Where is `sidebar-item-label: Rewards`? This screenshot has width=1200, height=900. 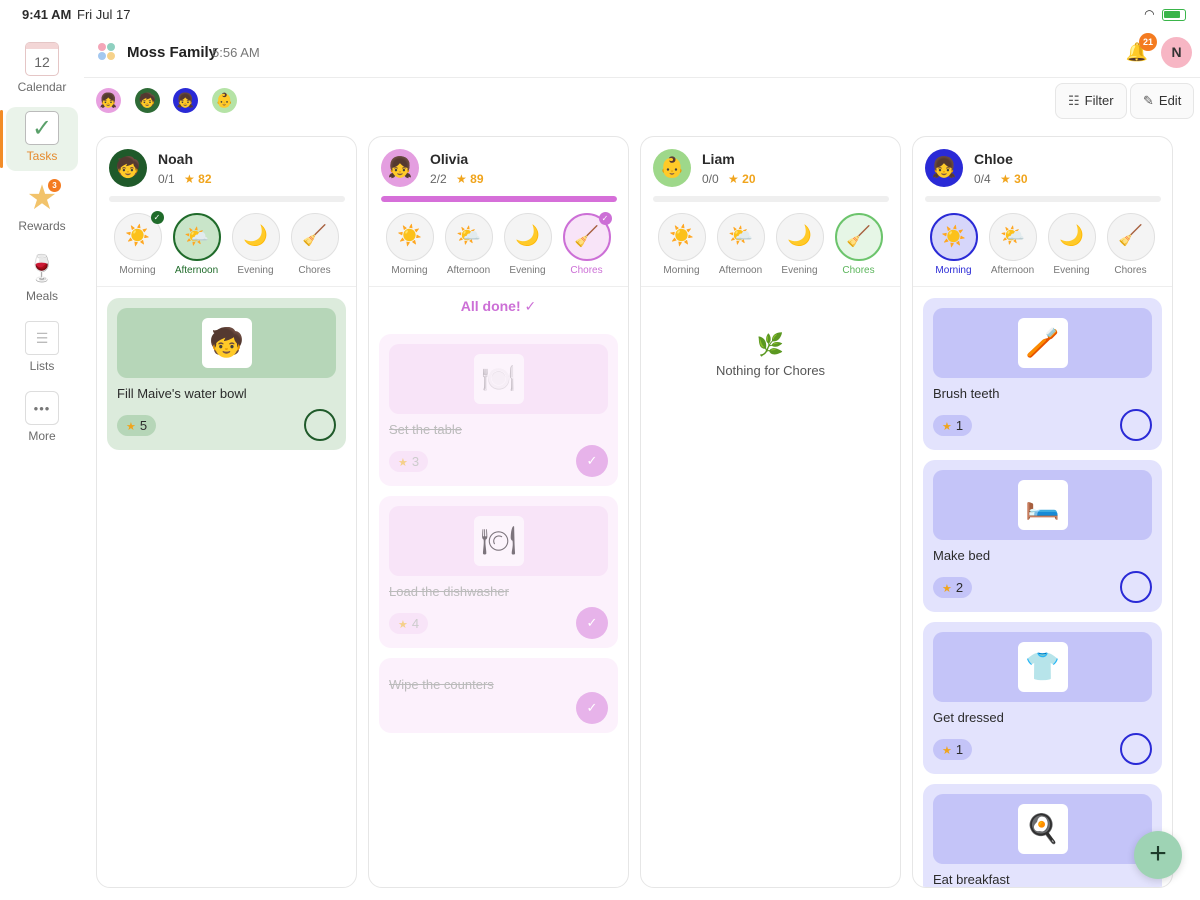 sidebar-item-label: Rewards is located at coordinates (42, 226).